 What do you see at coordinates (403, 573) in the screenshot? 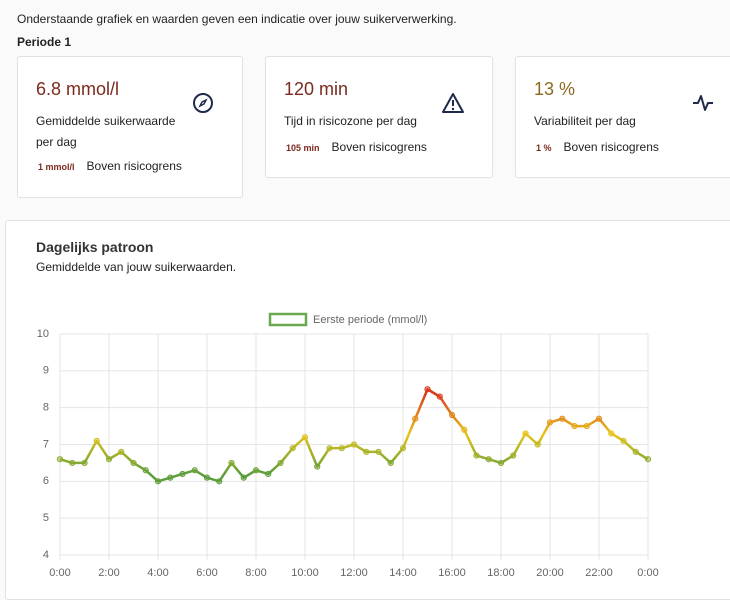
I see `x-tick-label: 14:00` at bounding box center [403, 573].